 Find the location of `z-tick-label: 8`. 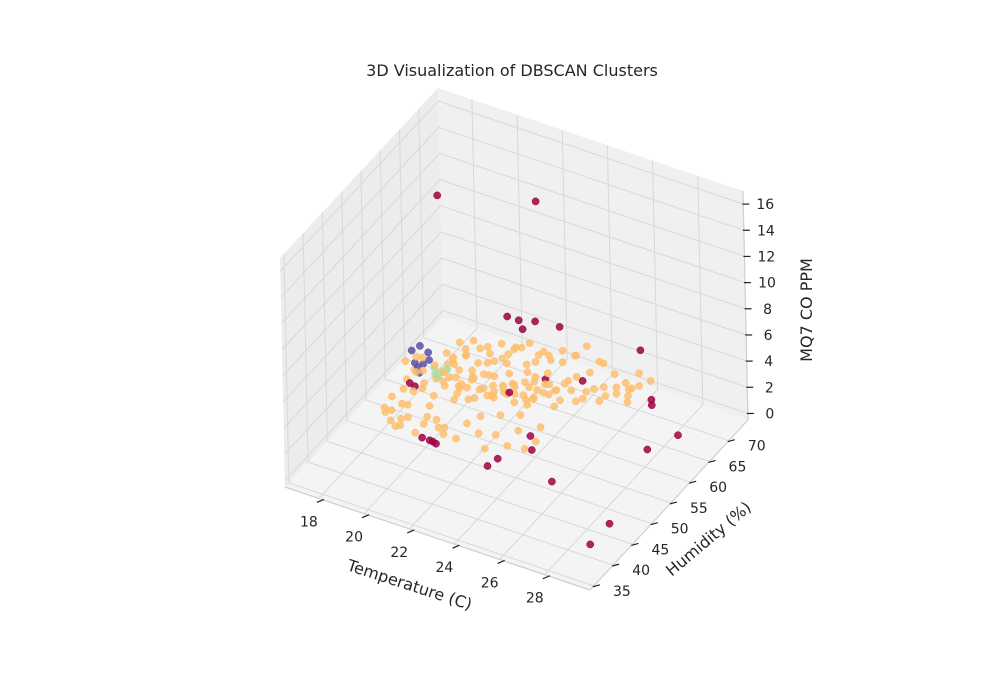

z-tick-label: 8 is located at coordinates (767, 310).